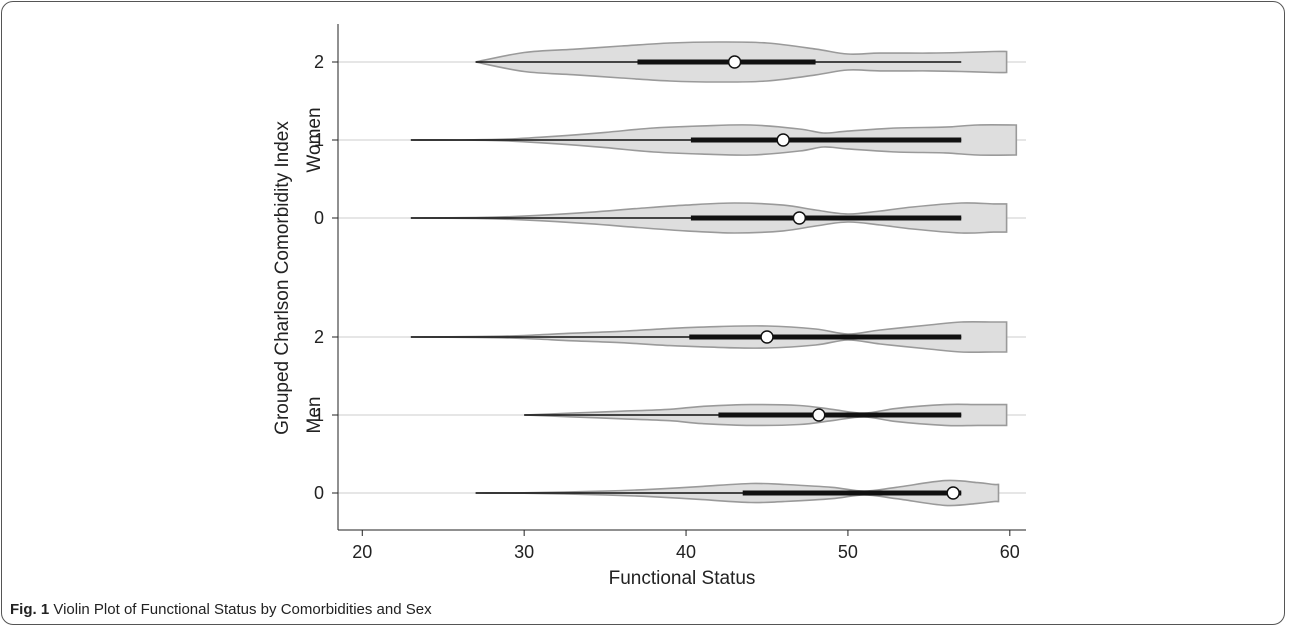 This screenshot has width=1290, height=628. I want to click on x-tick-label: 60, so click(1010, 552).